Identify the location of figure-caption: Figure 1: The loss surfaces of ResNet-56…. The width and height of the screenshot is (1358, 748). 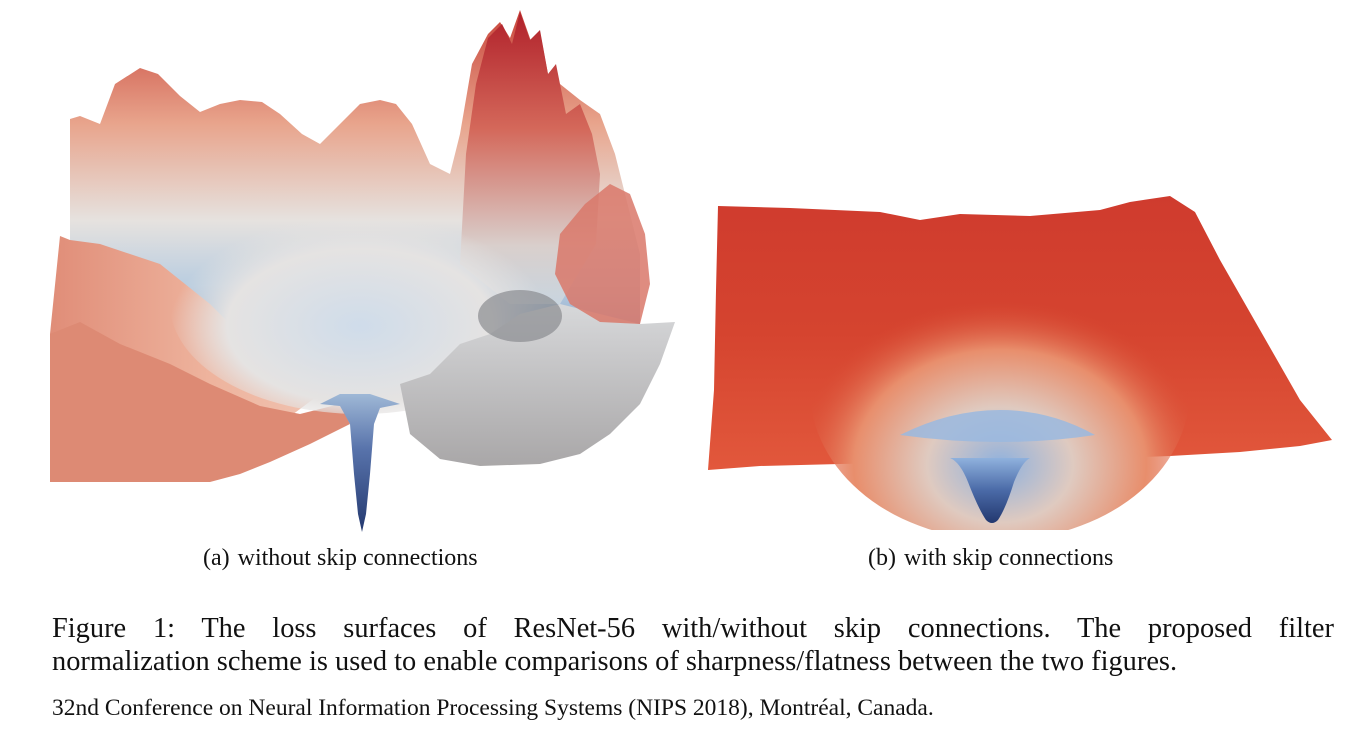
(693, 645).